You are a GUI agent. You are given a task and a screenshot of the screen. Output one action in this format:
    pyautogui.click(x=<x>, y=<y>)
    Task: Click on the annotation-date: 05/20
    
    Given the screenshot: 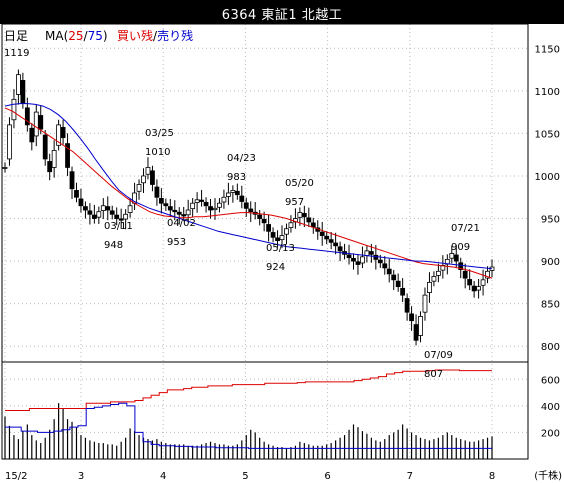 What is the action you would take?
    pyautogui.click(x=299, y=183)
    